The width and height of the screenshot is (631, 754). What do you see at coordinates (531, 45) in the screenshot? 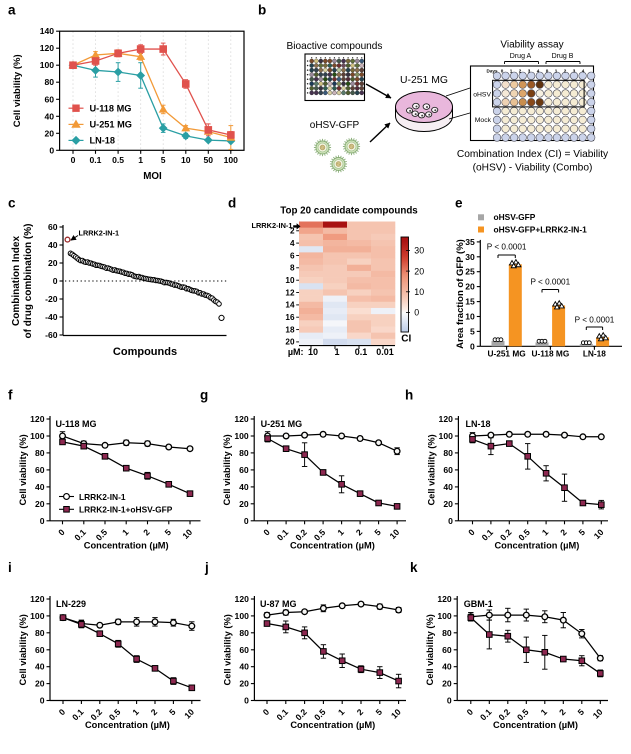
I see `svg-text: Viability assay` at bounding box center [531, 45].